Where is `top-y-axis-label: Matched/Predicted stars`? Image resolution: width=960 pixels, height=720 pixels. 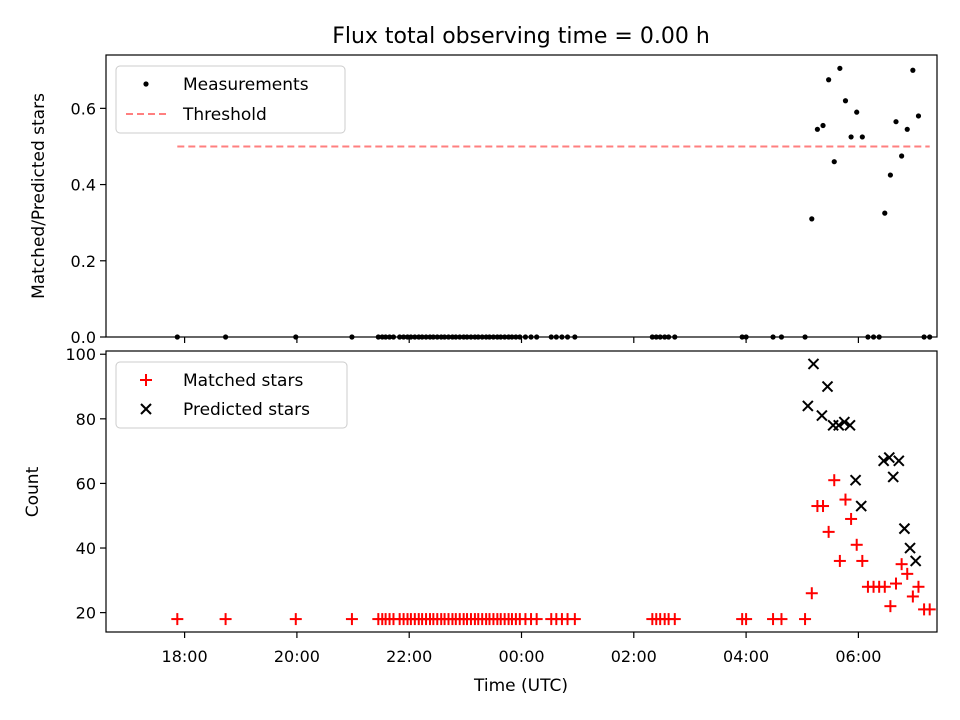 top-y-axis-label: Matched/Predicted stars is located at coordinates (39, 196).